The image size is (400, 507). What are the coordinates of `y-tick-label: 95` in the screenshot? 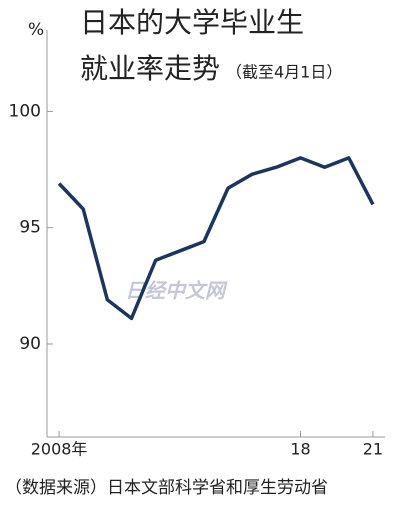 It's located at (30, 228).